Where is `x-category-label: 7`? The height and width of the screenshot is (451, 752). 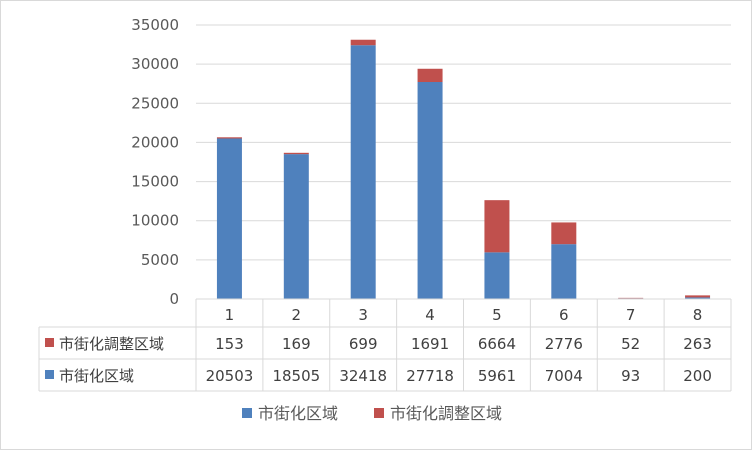
x-category-label: 7 is located at coordinates (631, 315).